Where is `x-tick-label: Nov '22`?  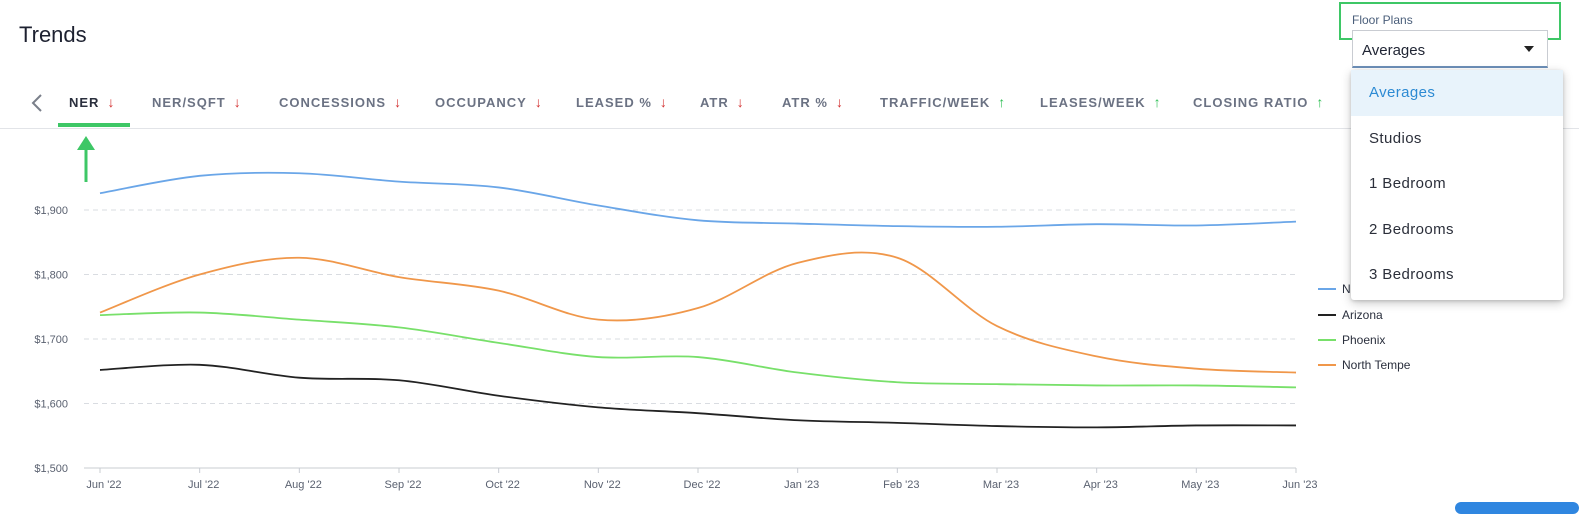
x-tick-label: Nov '22 is located at coordinates (602, 485).